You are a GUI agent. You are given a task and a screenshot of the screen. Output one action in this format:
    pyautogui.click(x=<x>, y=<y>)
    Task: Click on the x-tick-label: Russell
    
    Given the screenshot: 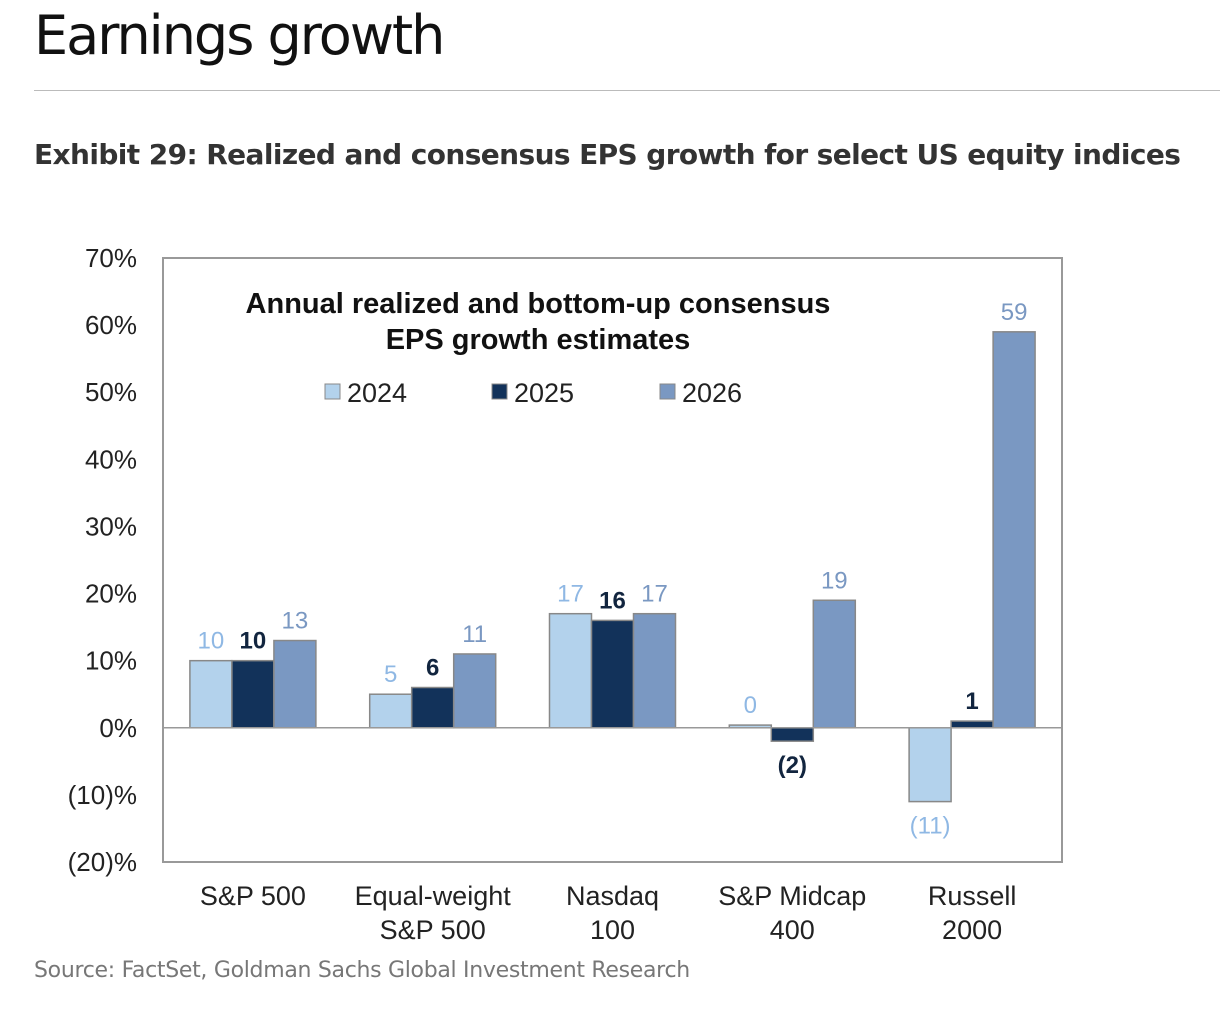 What is the action you would take?
    pyautogui.click(x=972, y=896)
    